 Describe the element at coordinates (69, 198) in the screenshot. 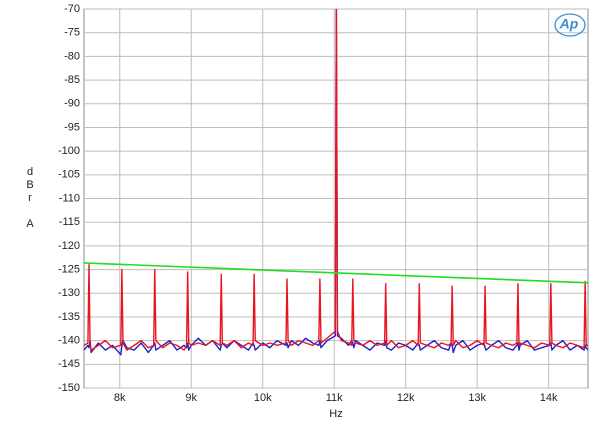

I see `y-tick-label: -110` at that location.